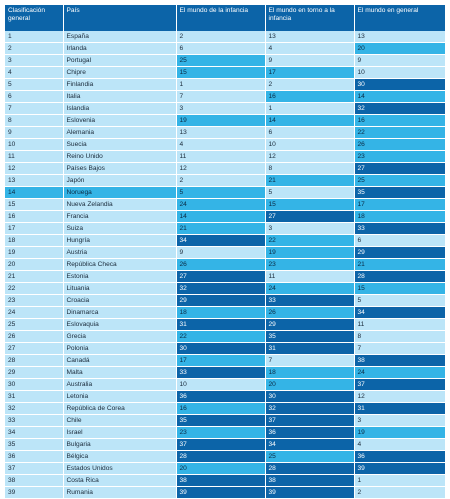 The image size is (450, 499). I want to click on table-row: 15 Nueva Zelandia 24 15 17, so click(225, 204).